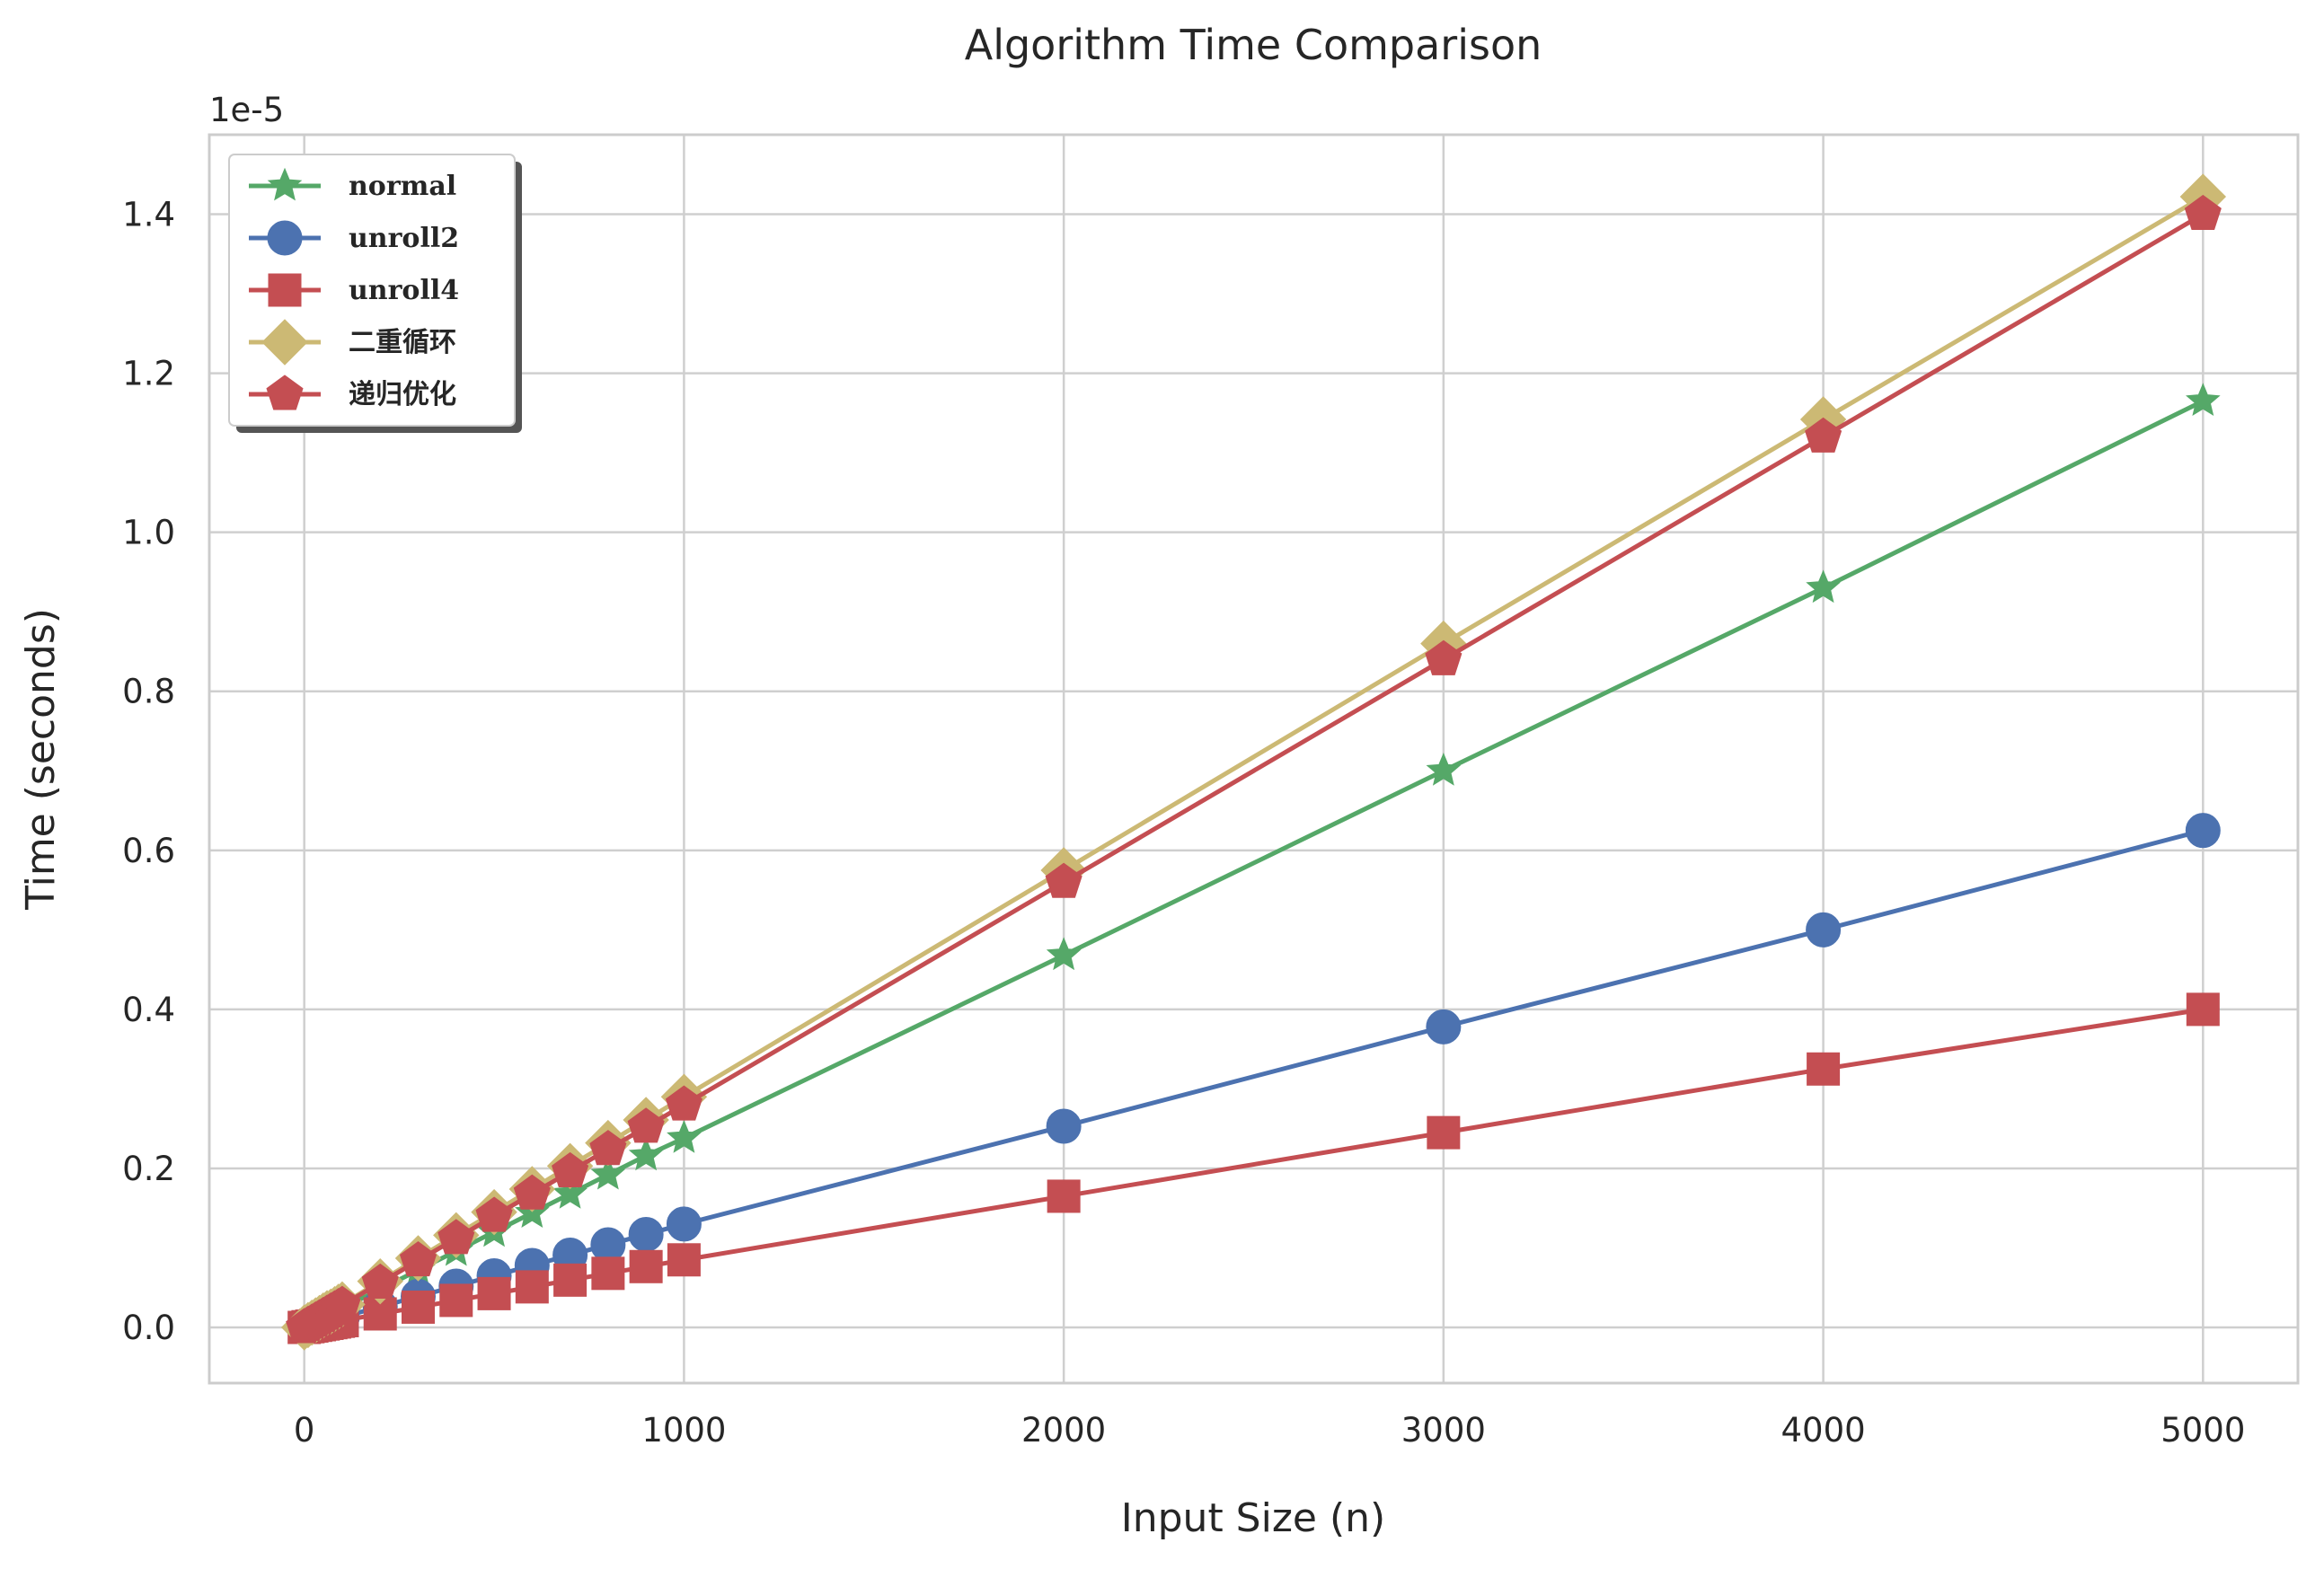  What do you see at coordinates (402, 342) in the screenshot?
I see `legend-label: 二重循环` at bounding box center [402, 342].